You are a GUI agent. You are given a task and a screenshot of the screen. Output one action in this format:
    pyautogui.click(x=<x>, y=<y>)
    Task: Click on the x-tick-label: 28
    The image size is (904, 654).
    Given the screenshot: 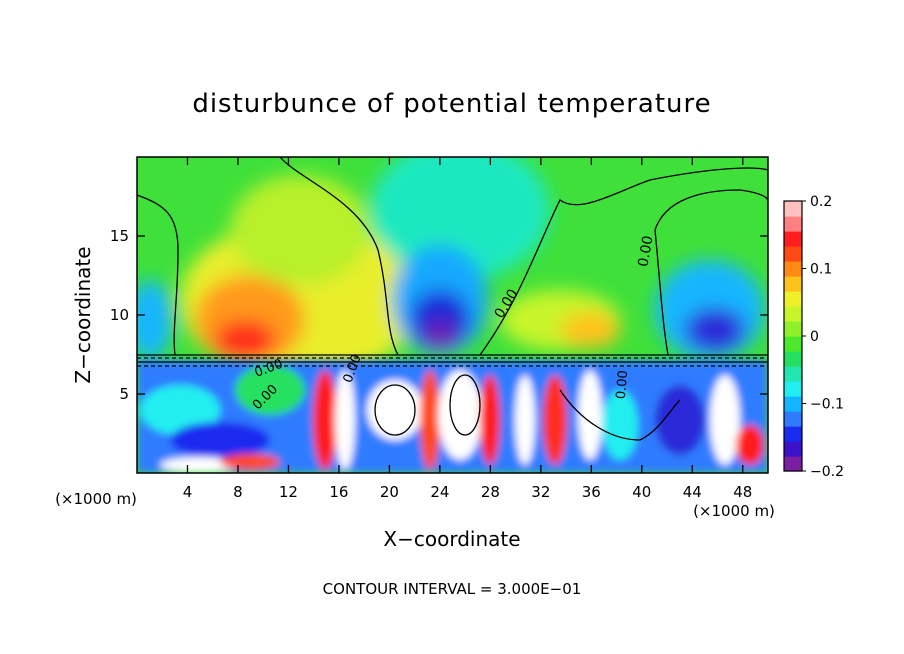 What is the action you would take?
    pyautogui.click(x=490, y=492)
    